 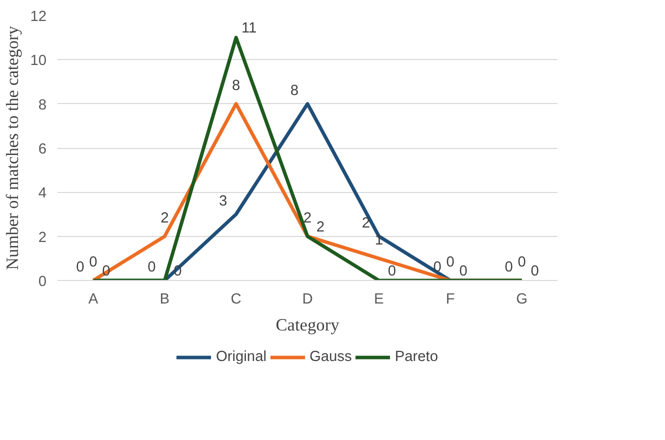 I want to click on data-label: 3, so click(x=223, y=201).